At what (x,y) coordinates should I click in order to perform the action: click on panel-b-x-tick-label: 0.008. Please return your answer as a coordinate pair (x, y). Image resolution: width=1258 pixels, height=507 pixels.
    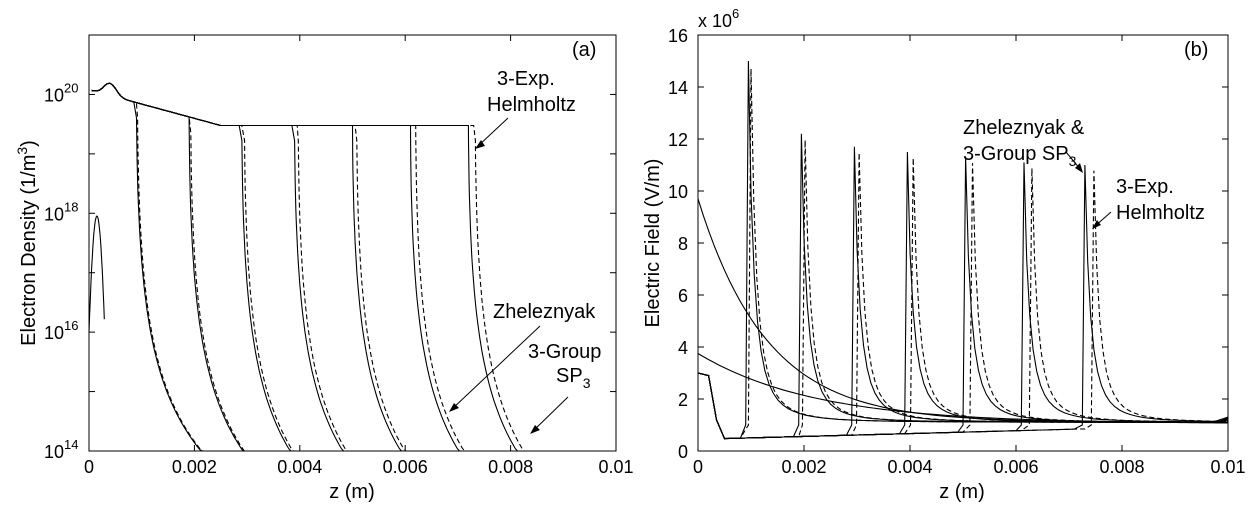
    Looking at the image, I should click on (1121, 467).